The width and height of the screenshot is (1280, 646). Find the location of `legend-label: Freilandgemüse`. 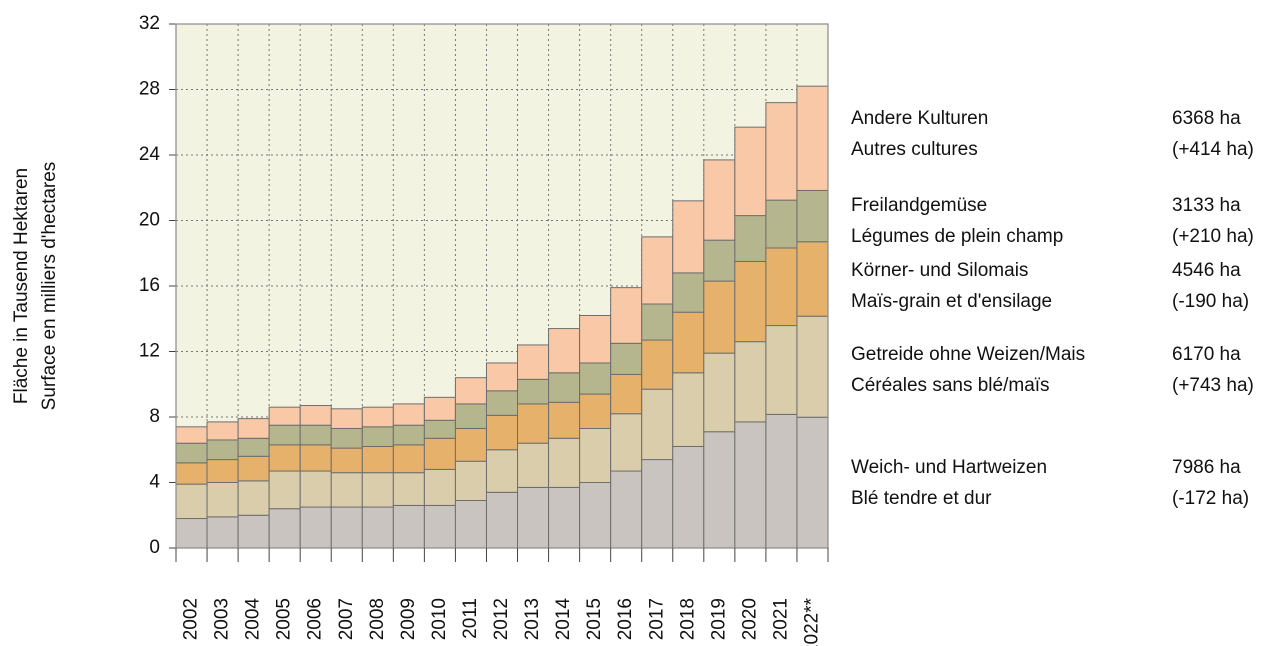

legend-label: Freilandgemüse is located at coordinates (919, 205).